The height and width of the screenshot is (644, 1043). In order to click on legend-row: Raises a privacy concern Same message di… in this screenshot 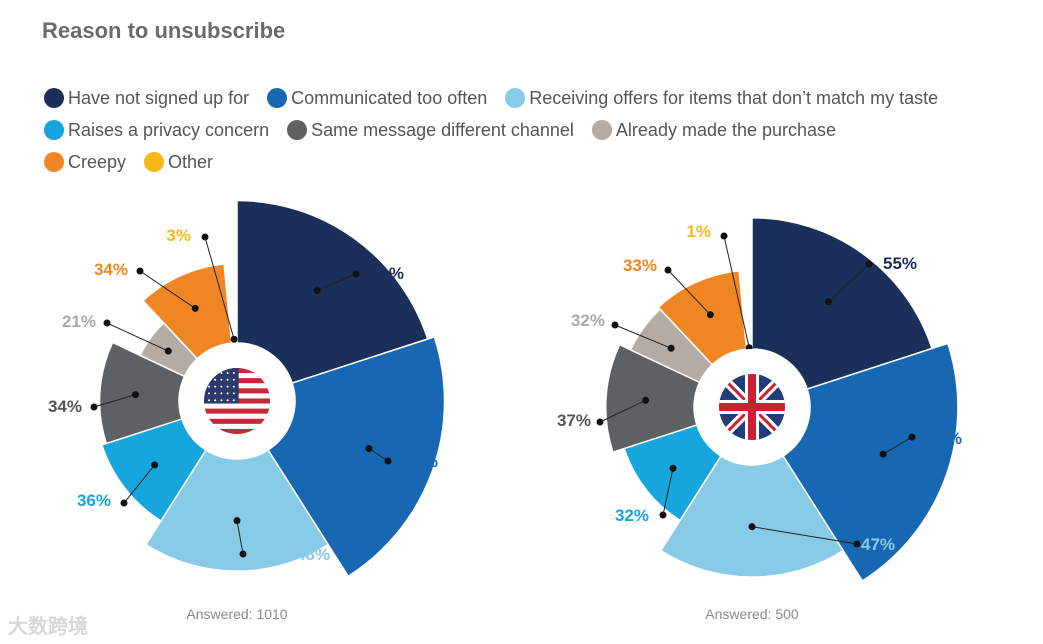, I will do `click(539, 130)`.